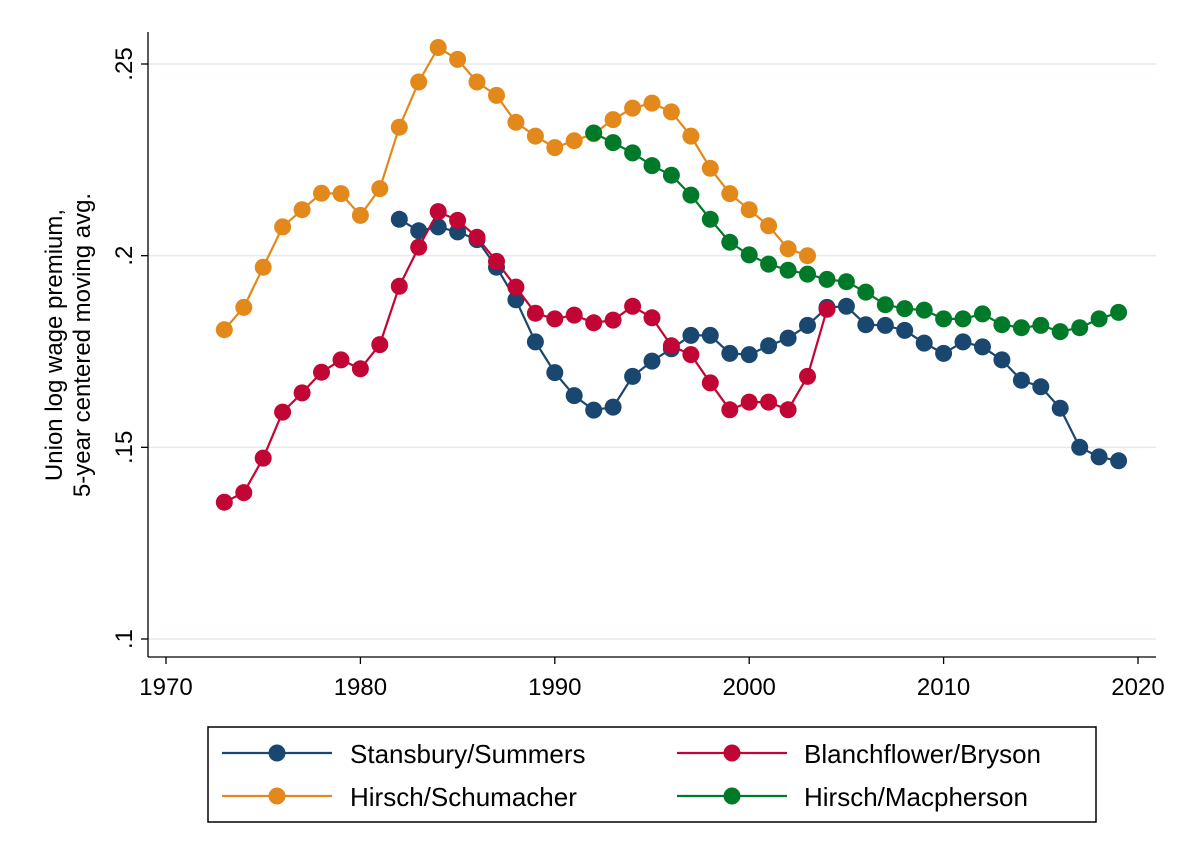 The height and width of the screenshot is (864, 1188). I want to click on legend-label-blanchflower-bryson: Blanchflower/Bryson, so click(922, 754).